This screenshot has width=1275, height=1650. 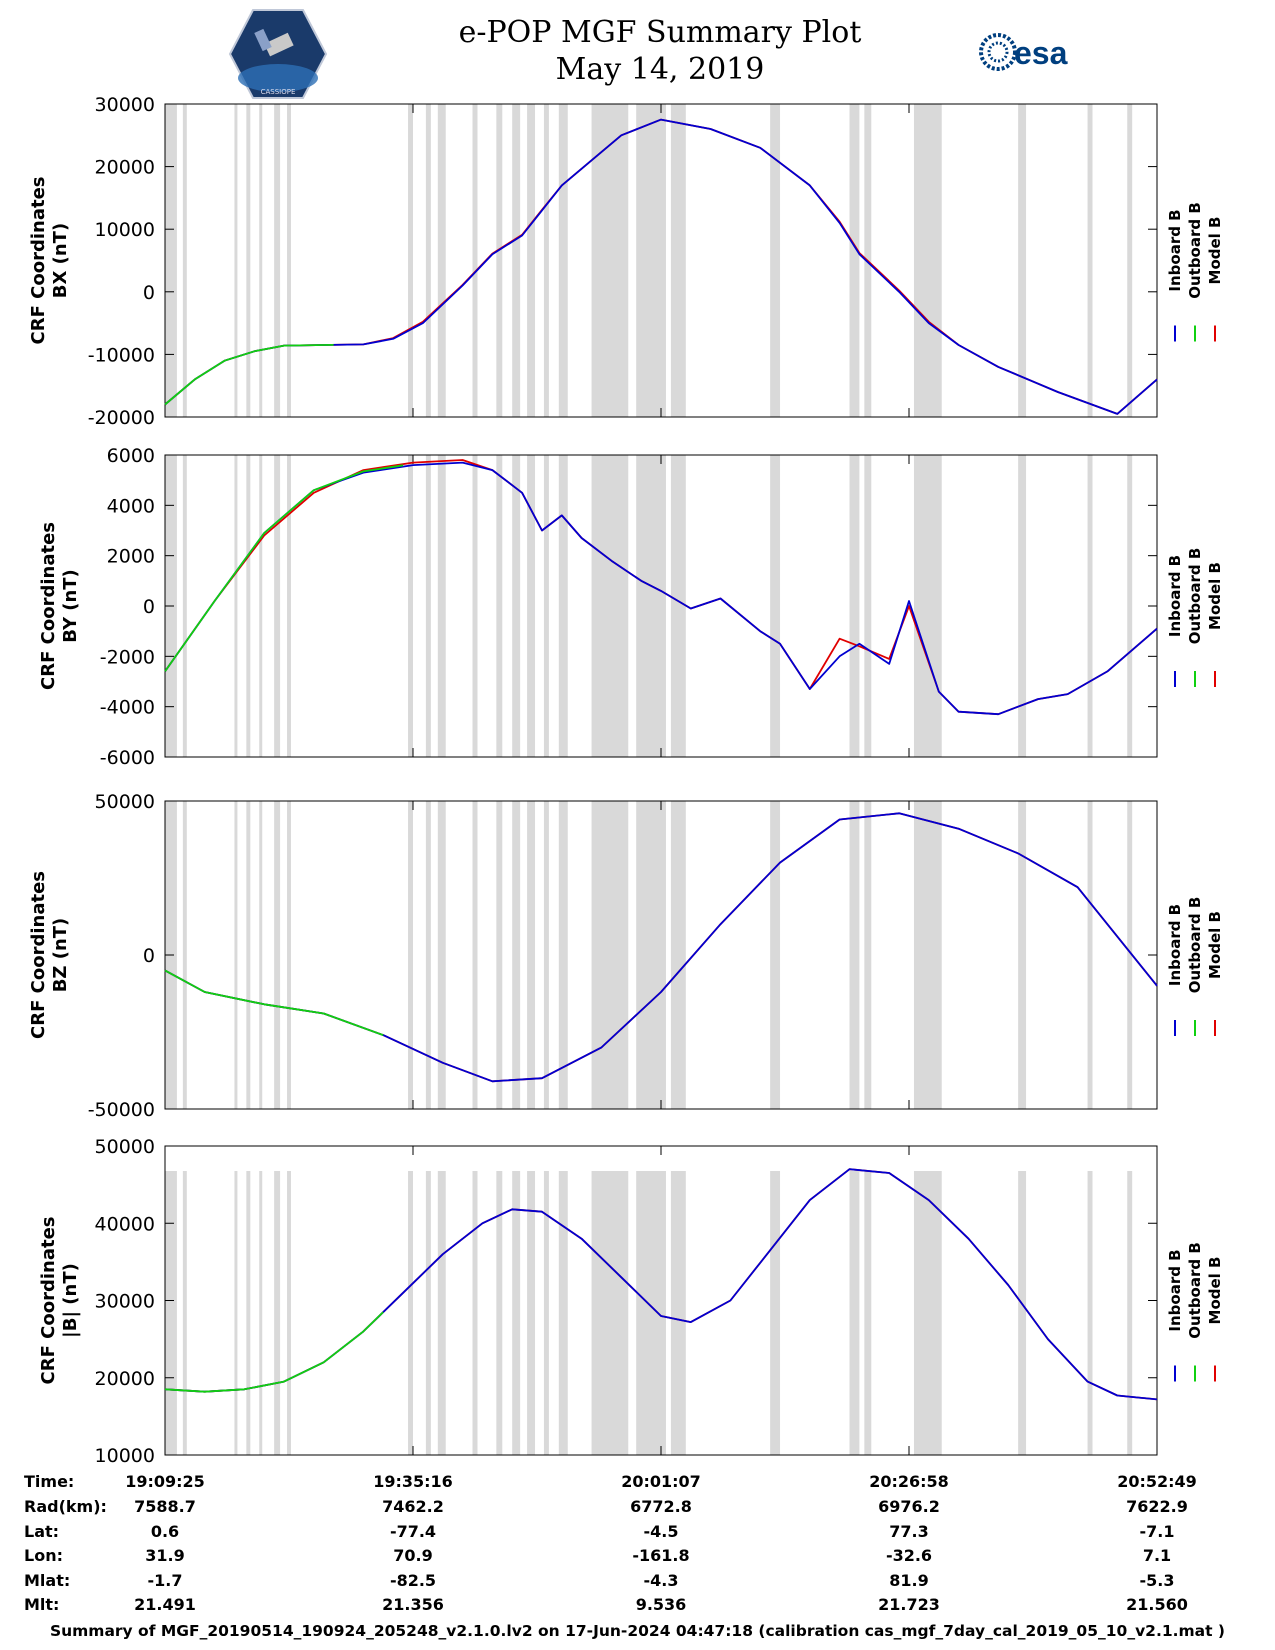 I want to click on esa-logo-text: esa, so click(x=1041, y=53).